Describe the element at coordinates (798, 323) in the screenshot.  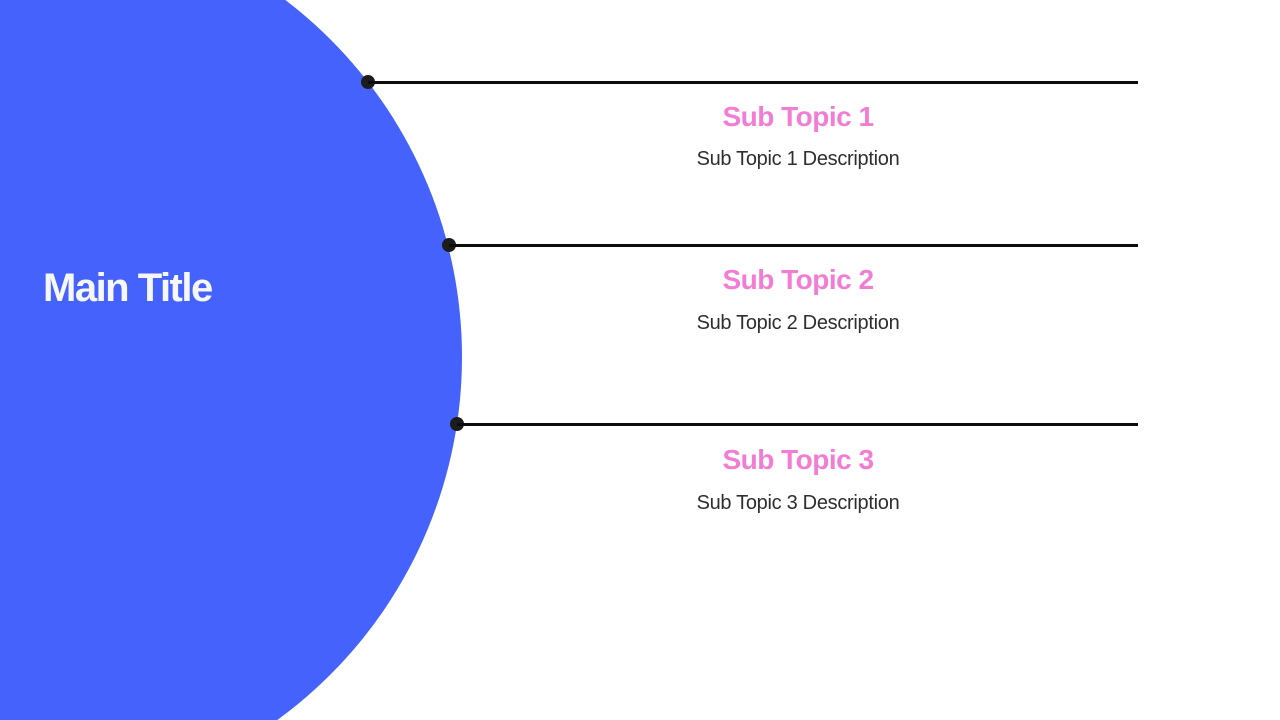
I see `subtopic-description: Sub Topic 2 Description` at that location.